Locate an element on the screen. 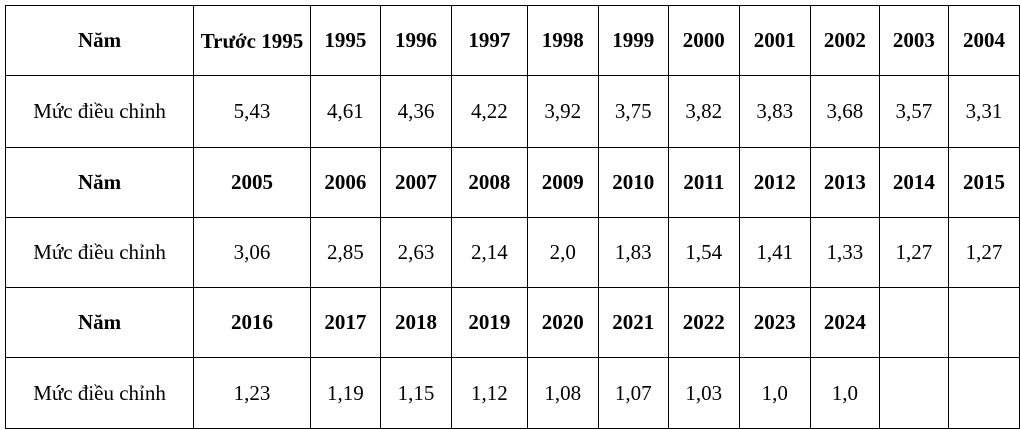 This screenshot has height=430, width=1020. year-cell: 2006 is located at coordinates (345, 182).